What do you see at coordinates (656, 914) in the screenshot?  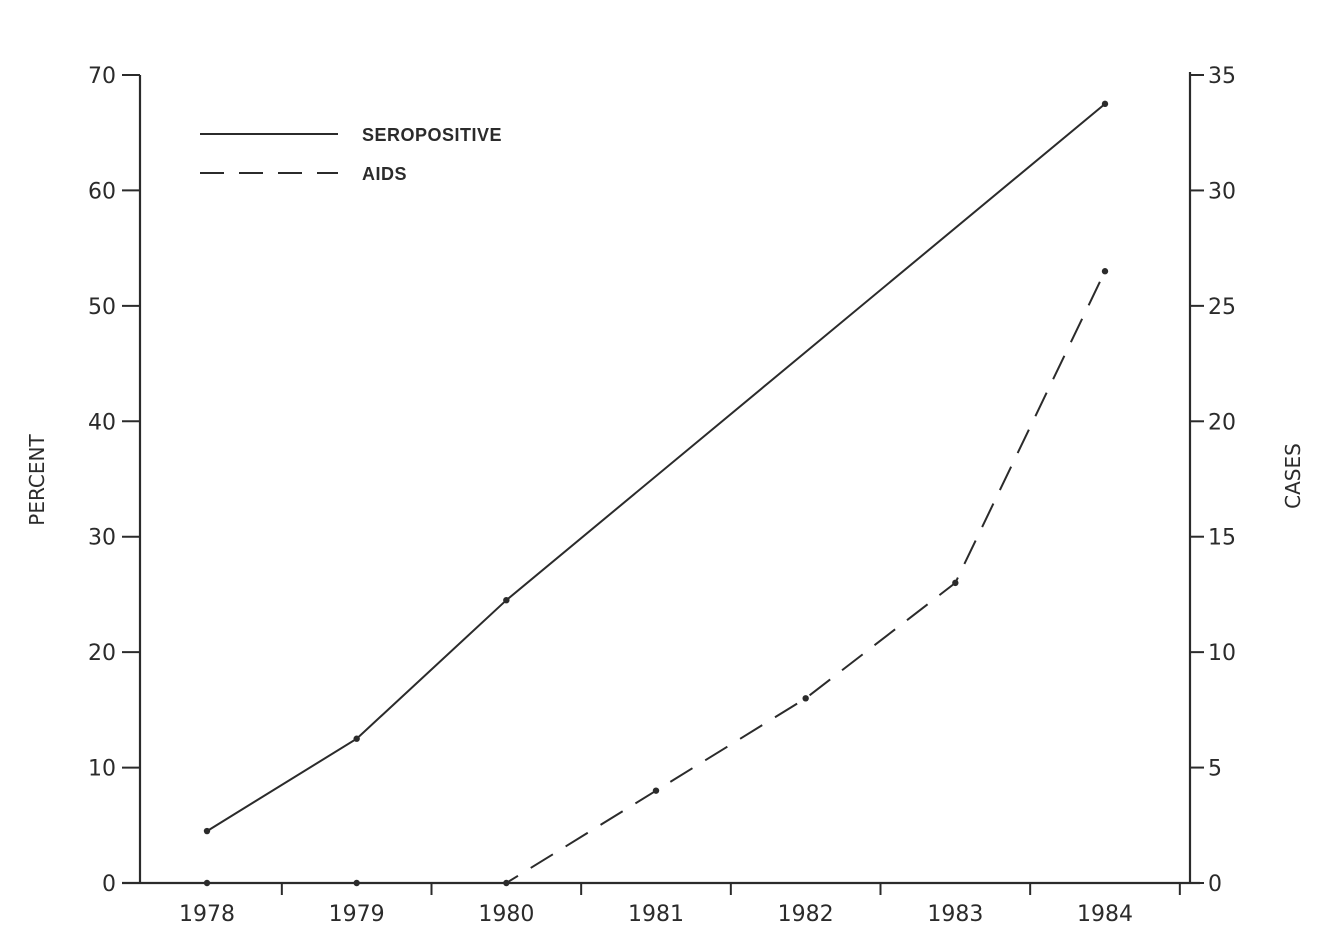 I see `x-tick-label: 1981` at bounding box center [656, 914].